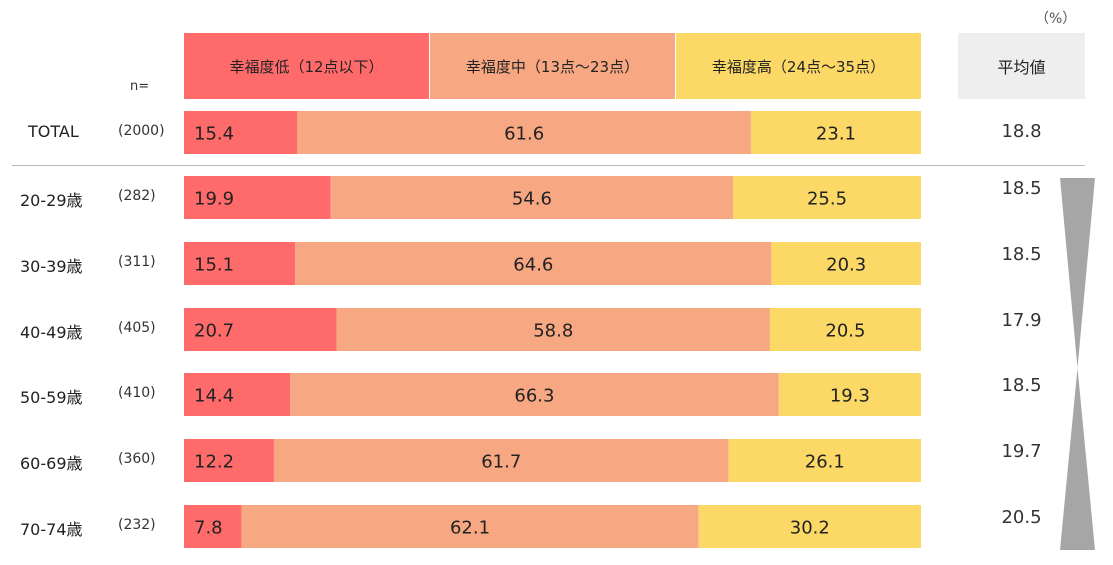 The width and height of the screenshot is (1113, 565). I want to click on row-label: 60-69歳, so click(51, 463).